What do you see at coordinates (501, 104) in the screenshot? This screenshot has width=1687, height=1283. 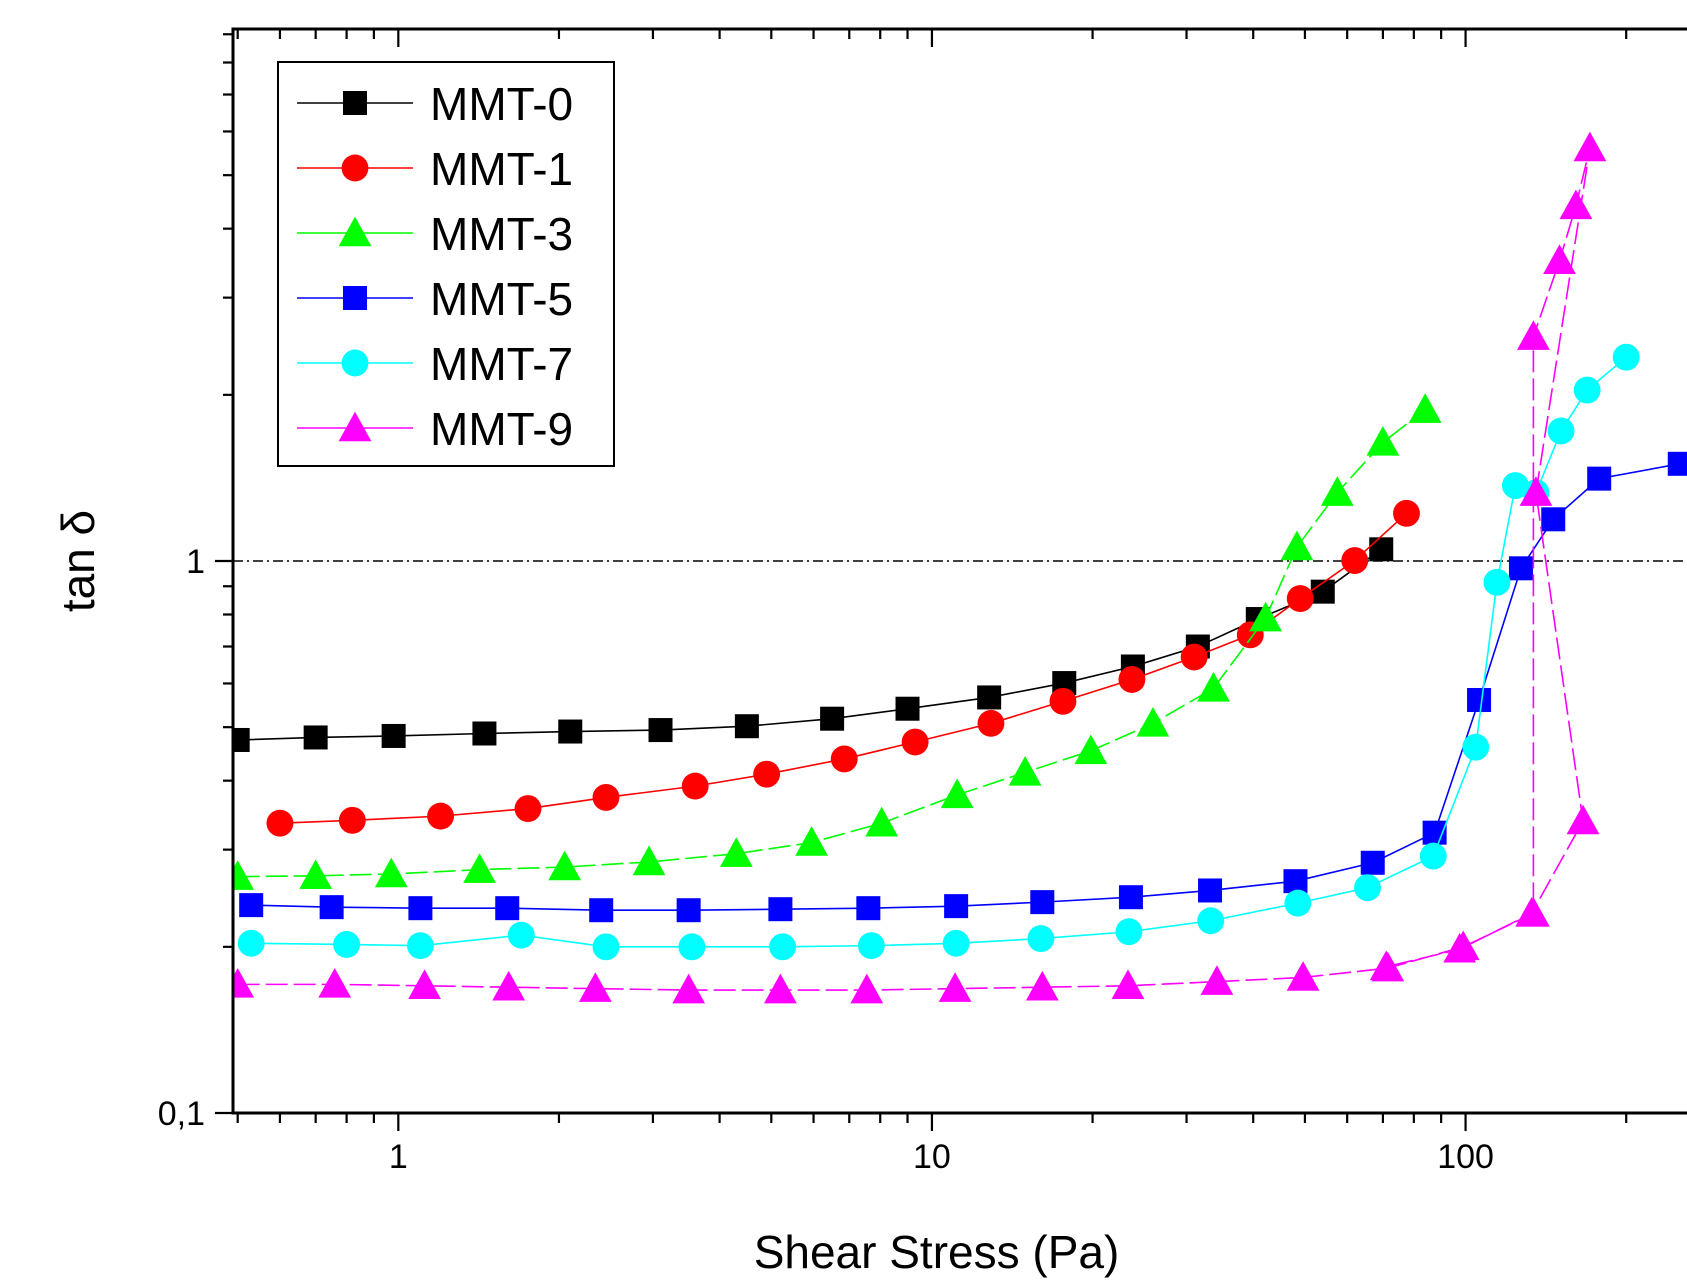 I see `legend-label-mmt-0: MMT-0` at bounding box center [501, 104].